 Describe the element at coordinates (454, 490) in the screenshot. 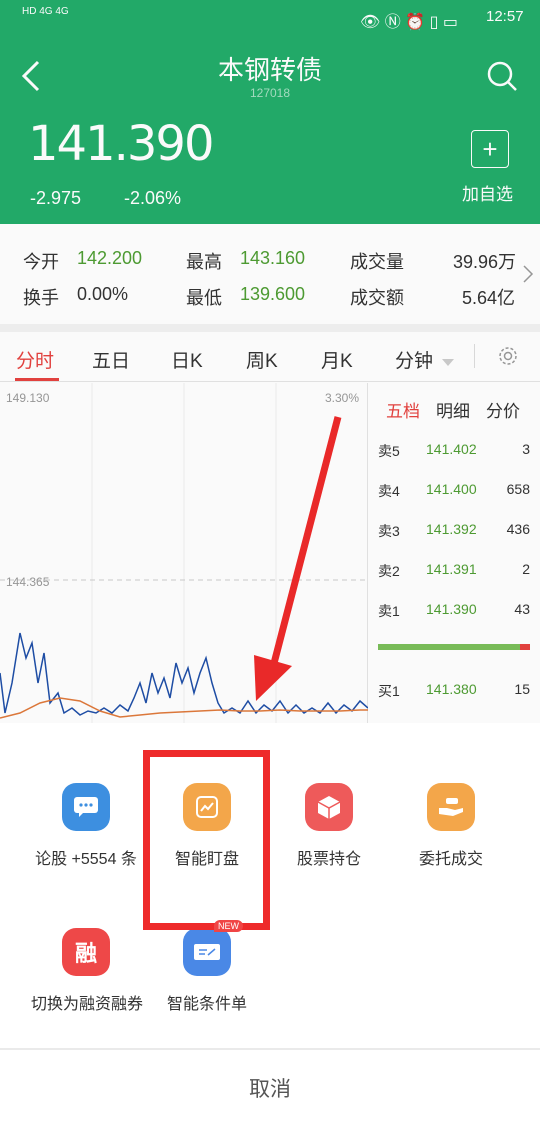

I see `order-row: 卖4 141.400 658` at that location.